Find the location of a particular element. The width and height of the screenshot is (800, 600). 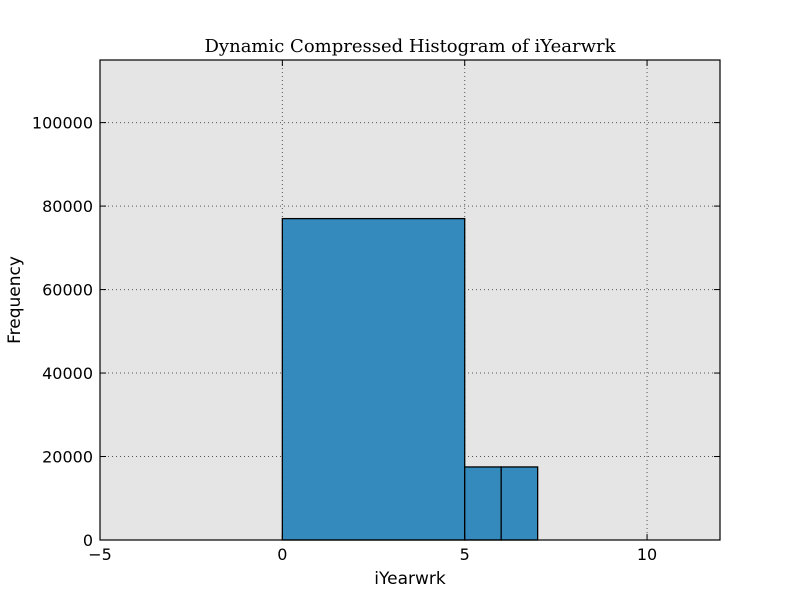

y-tick-label-2: 40000 is located at coordinates (67, 373).